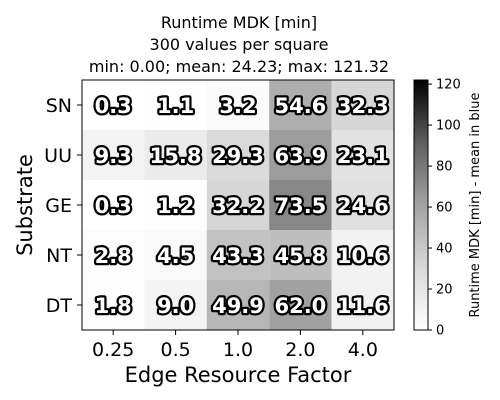 This screenshot has height=400, width=500. What do you see at coordinates (444, 167) in the screenshot?
I see `colorbar-tick-label: 80` at bounding box center [444, 167].